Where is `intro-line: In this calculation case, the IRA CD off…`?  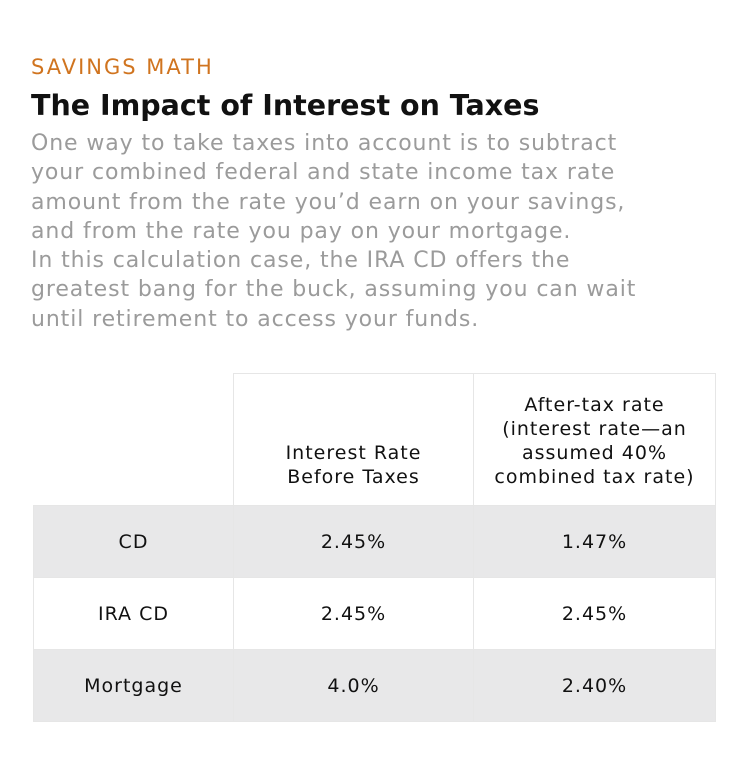
intro-line: In this calculation case, the IRA CD off… is located at coordinates (301, 261).